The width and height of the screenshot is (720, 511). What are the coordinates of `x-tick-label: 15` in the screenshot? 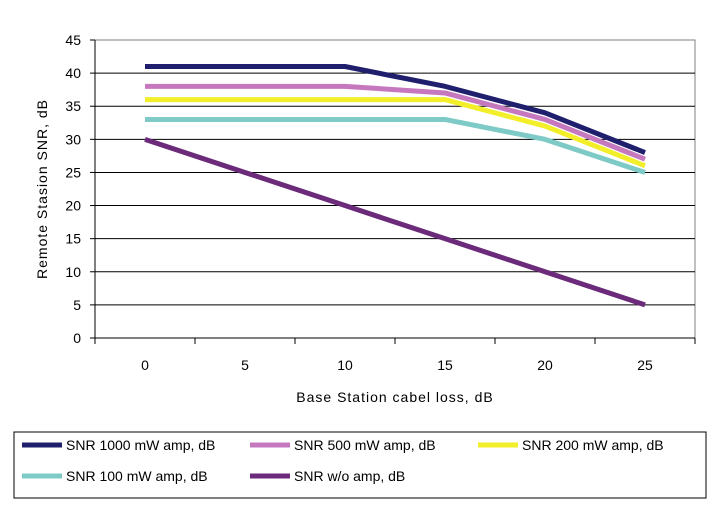 It's located at (445, 365).